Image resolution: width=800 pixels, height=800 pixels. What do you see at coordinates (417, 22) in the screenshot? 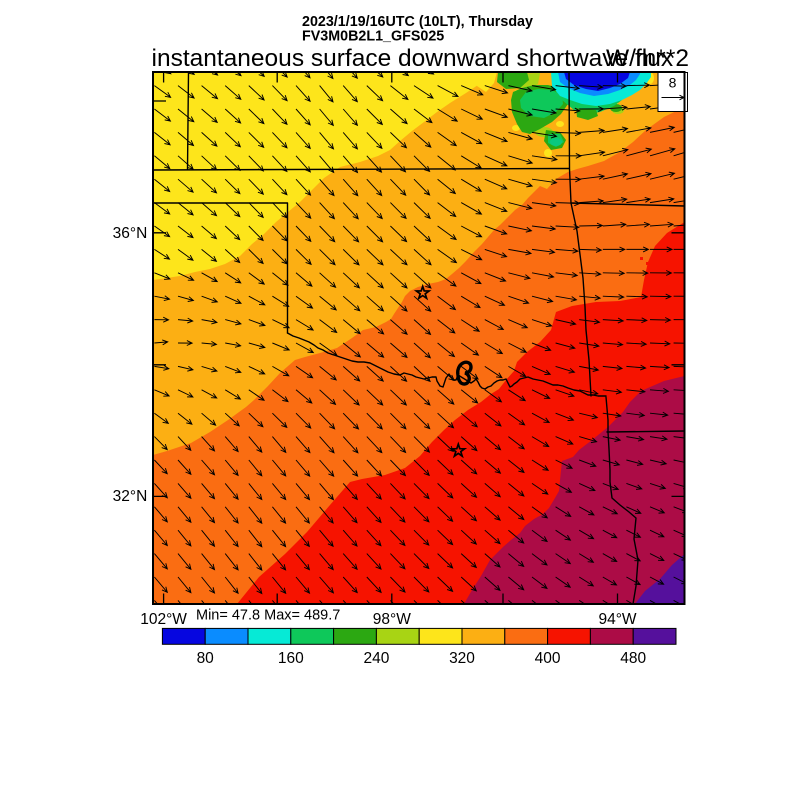
I see `svg-text:2023/1/19/16UTC (10LT), Thursd: 2023/1/19/16UTC (10LT), Thursday` at bounding box center [417, 22].